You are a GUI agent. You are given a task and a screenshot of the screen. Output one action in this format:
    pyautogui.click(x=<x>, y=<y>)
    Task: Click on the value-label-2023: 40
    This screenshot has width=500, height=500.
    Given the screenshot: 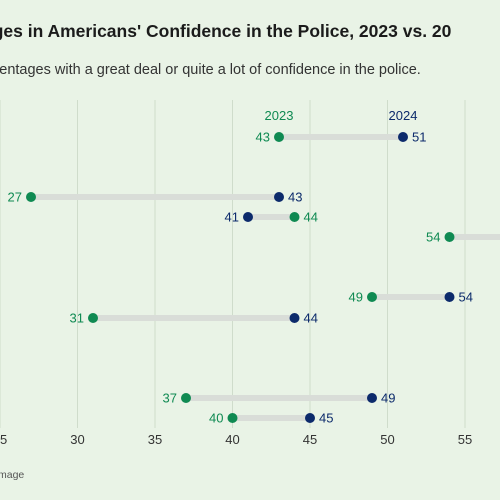 What is the action you would take?
    pyautogui.click(x=216, y=418)
    